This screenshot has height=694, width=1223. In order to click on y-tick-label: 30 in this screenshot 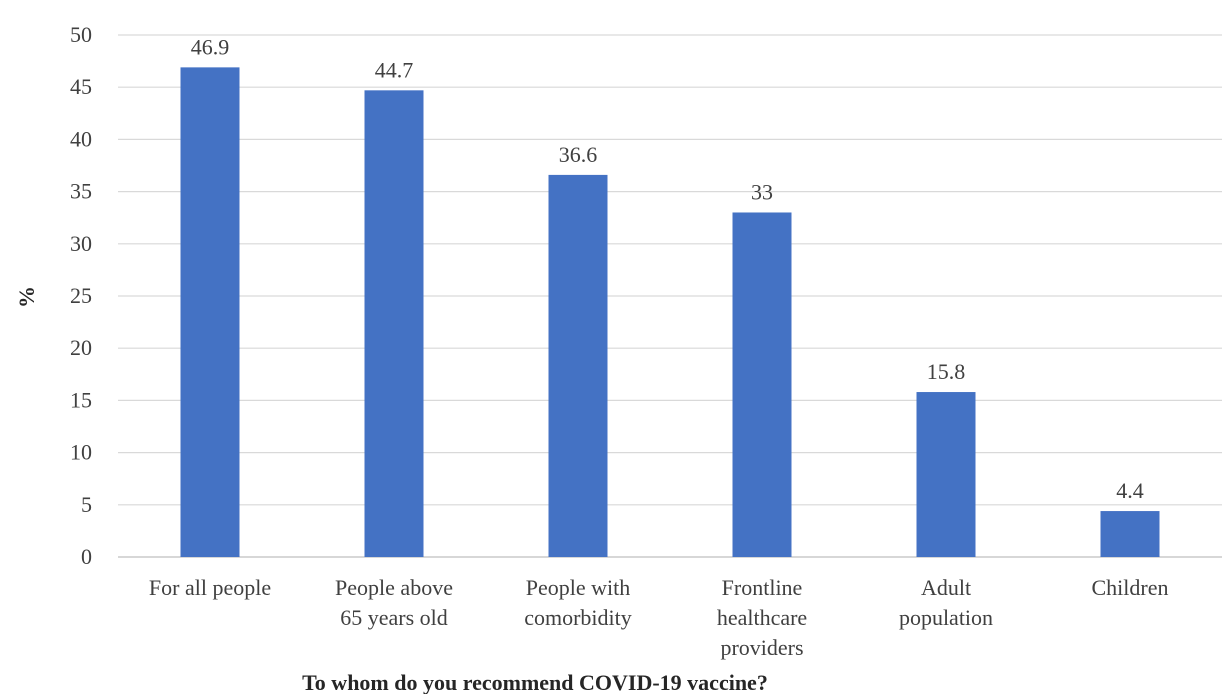, I will do `click(81, 243)`.